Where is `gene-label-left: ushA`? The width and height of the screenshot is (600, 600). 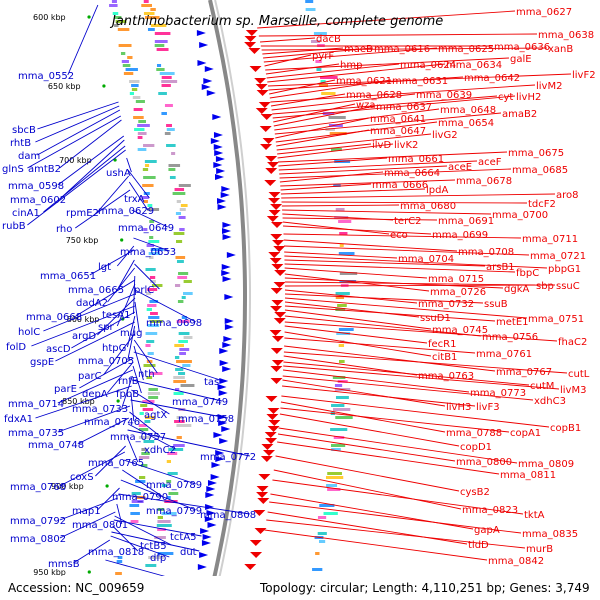 gene-label-left: ushA is located at coordinates (118, 173).